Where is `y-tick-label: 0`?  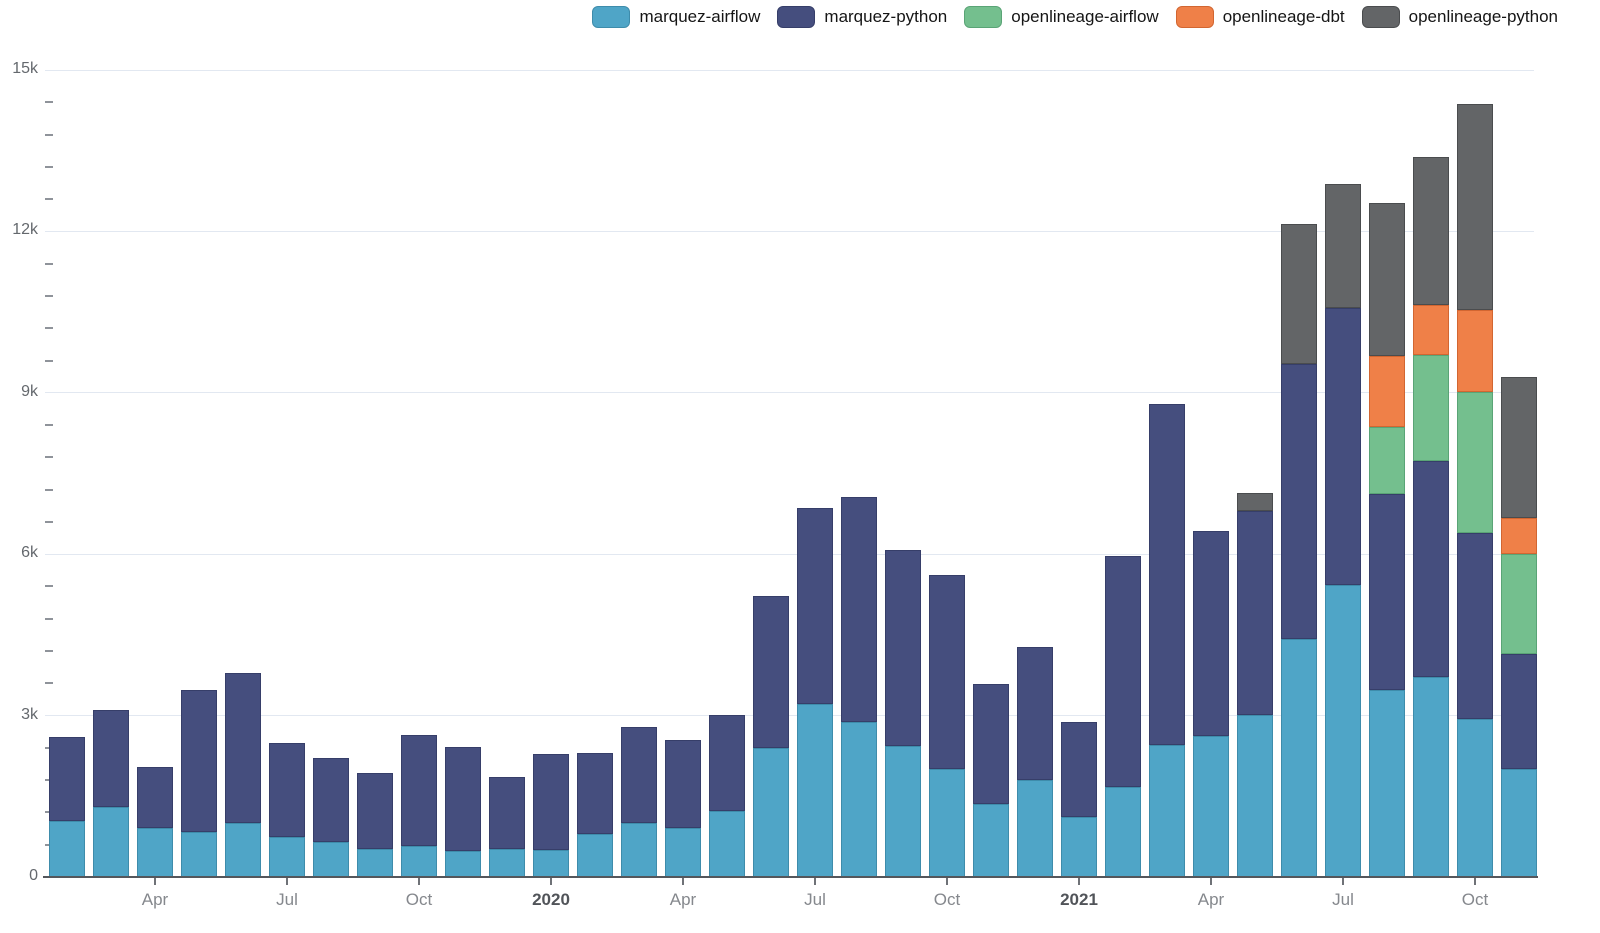 y-tick-label: 0 is located at coordinates (33, 875).